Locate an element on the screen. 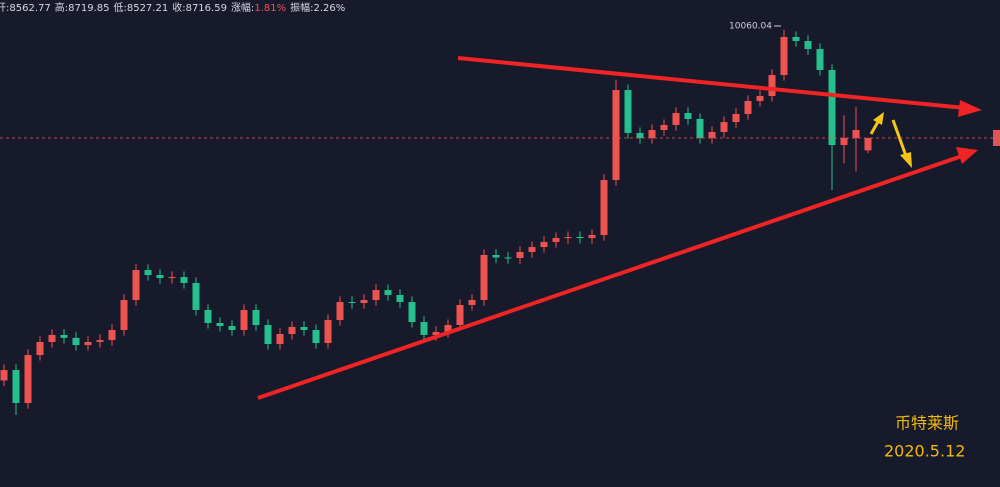 The height and width of the screenshot is (487, 1000). header-value: 8719.85 is located at coordinates (88, 8).